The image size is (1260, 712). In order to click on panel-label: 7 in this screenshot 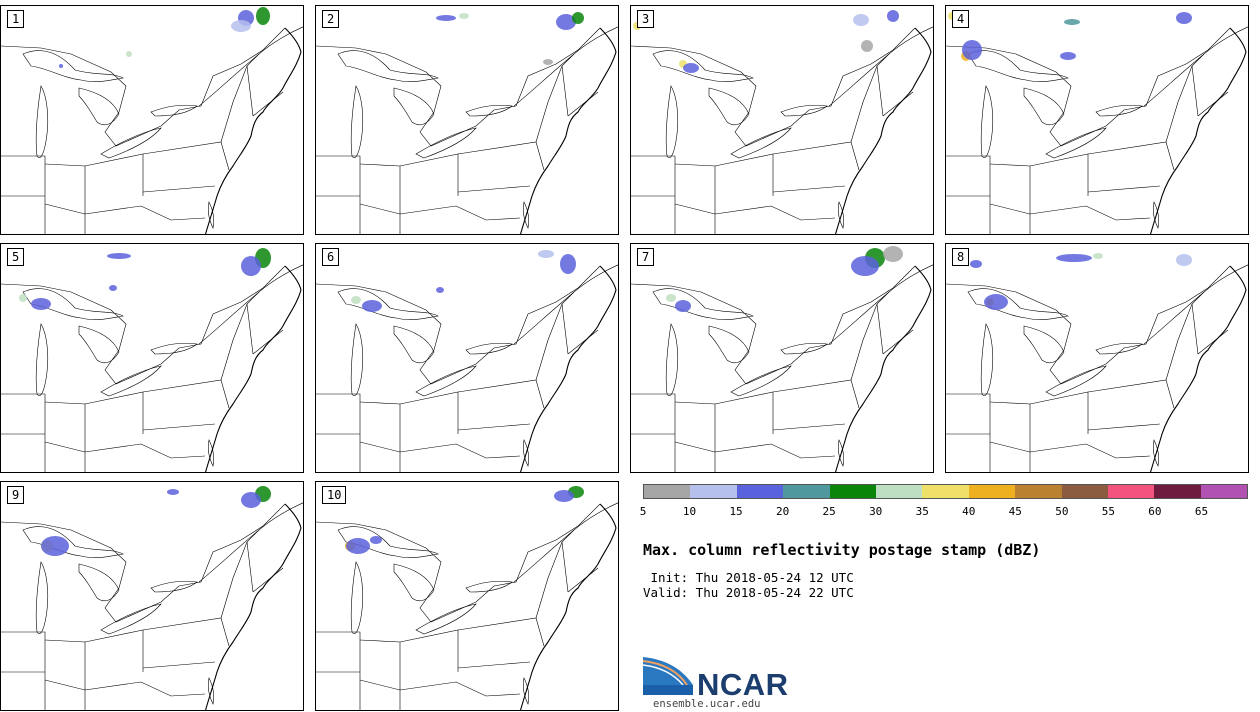, I will do `click(646, 257)`.